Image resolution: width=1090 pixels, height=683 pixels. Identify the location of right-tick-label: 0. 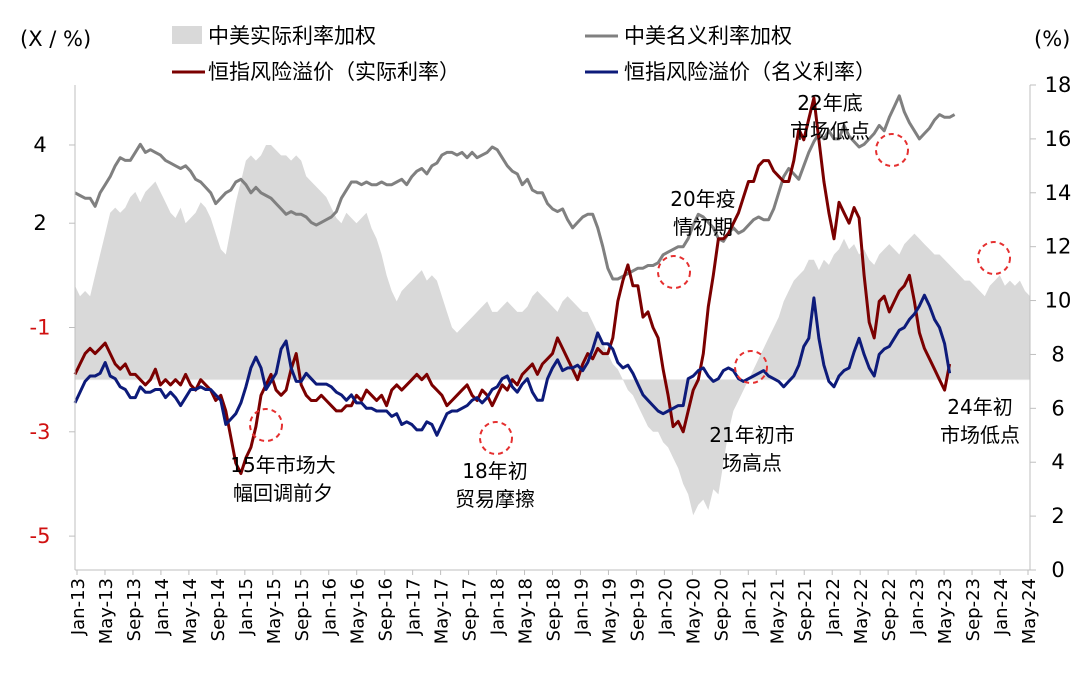
(1057, 570).